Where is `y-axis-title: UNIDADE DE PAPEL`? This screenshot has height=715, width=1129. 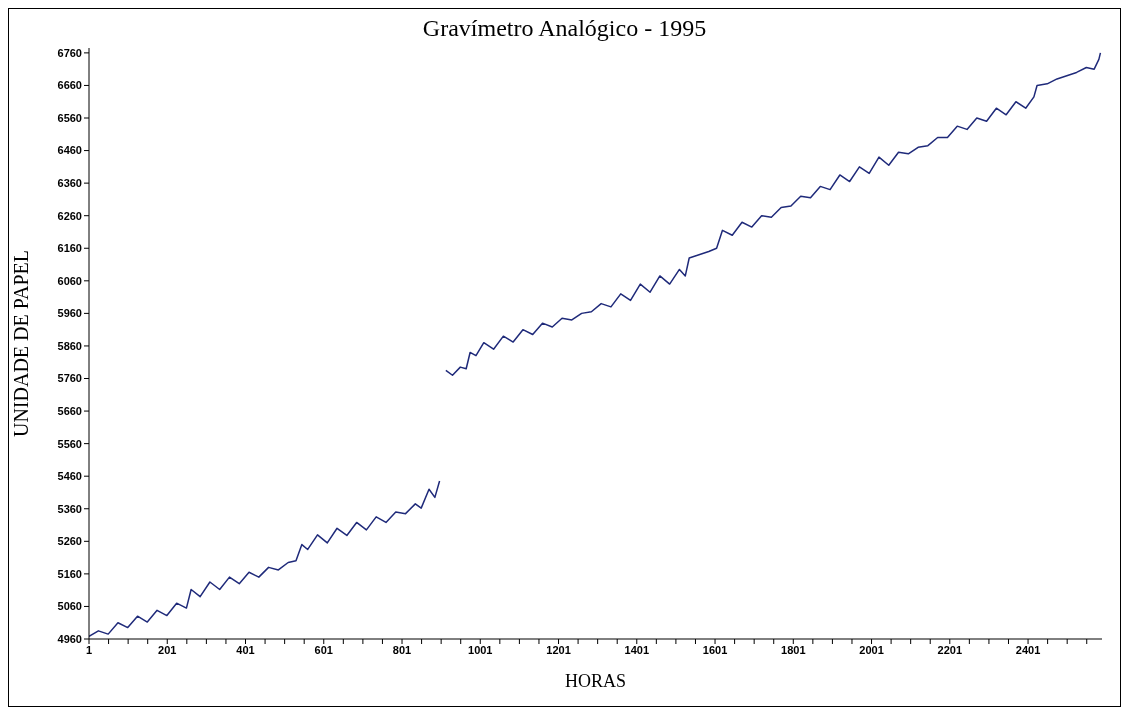 y-axis-title: UNIDADE DE PAPEL is located at coordinates (21, 343).